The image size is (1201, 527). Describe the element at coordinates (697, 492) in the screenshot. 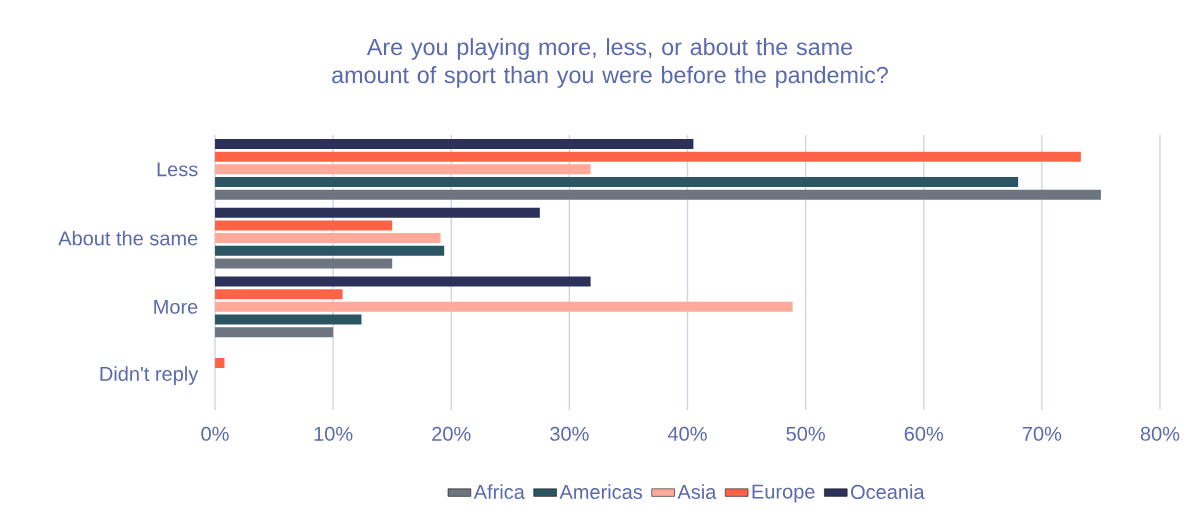

I see `legend-label: Asia` at that location.